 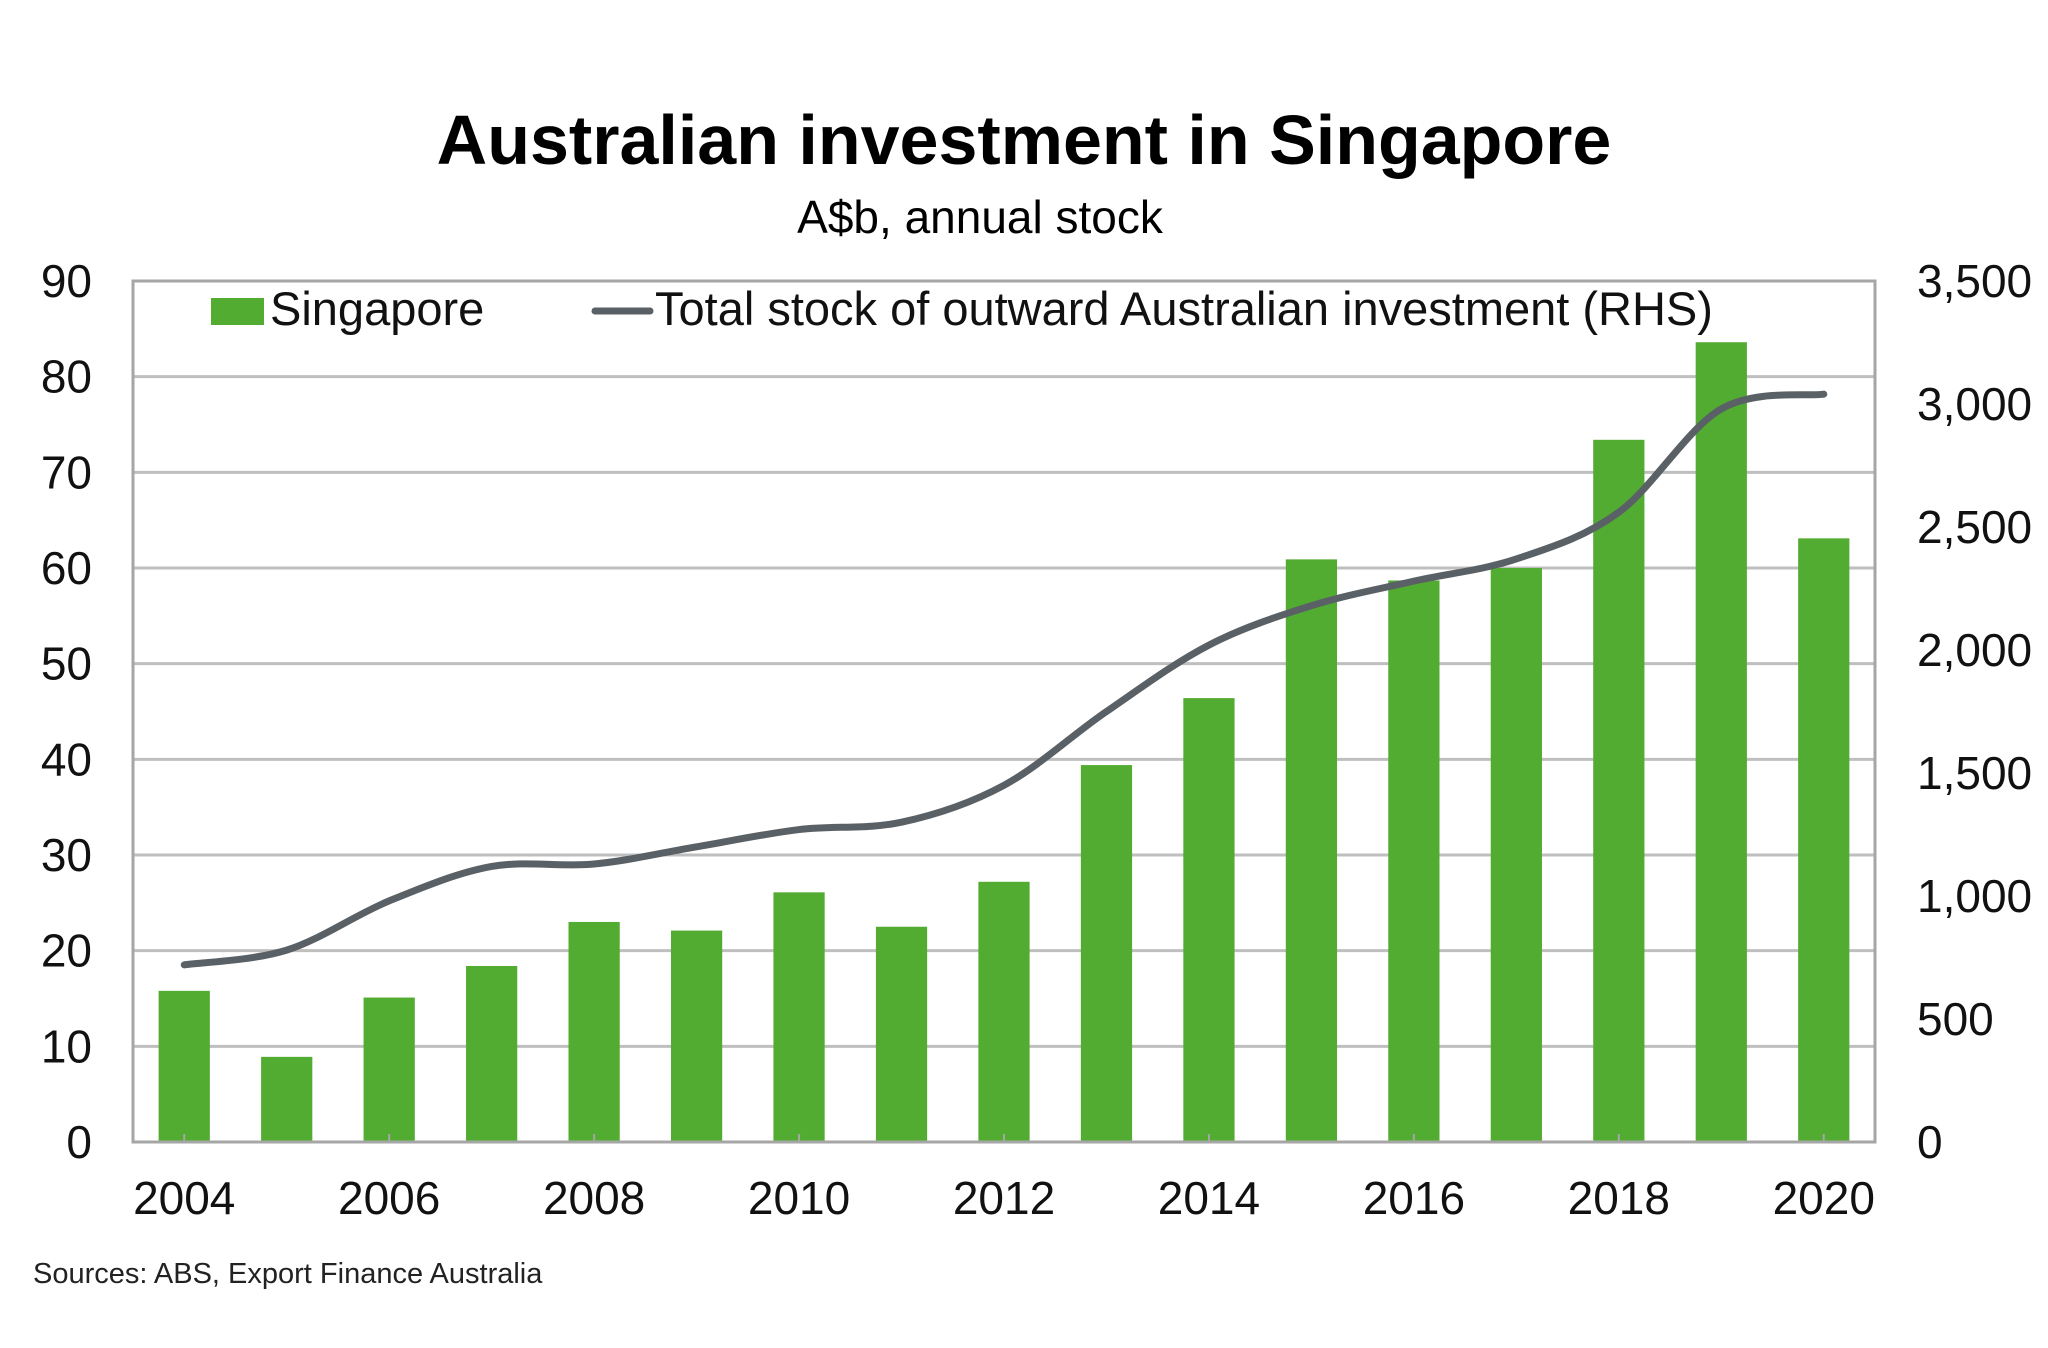 I want to click on left-axis-label: 0, so click(x=79, y=1142).